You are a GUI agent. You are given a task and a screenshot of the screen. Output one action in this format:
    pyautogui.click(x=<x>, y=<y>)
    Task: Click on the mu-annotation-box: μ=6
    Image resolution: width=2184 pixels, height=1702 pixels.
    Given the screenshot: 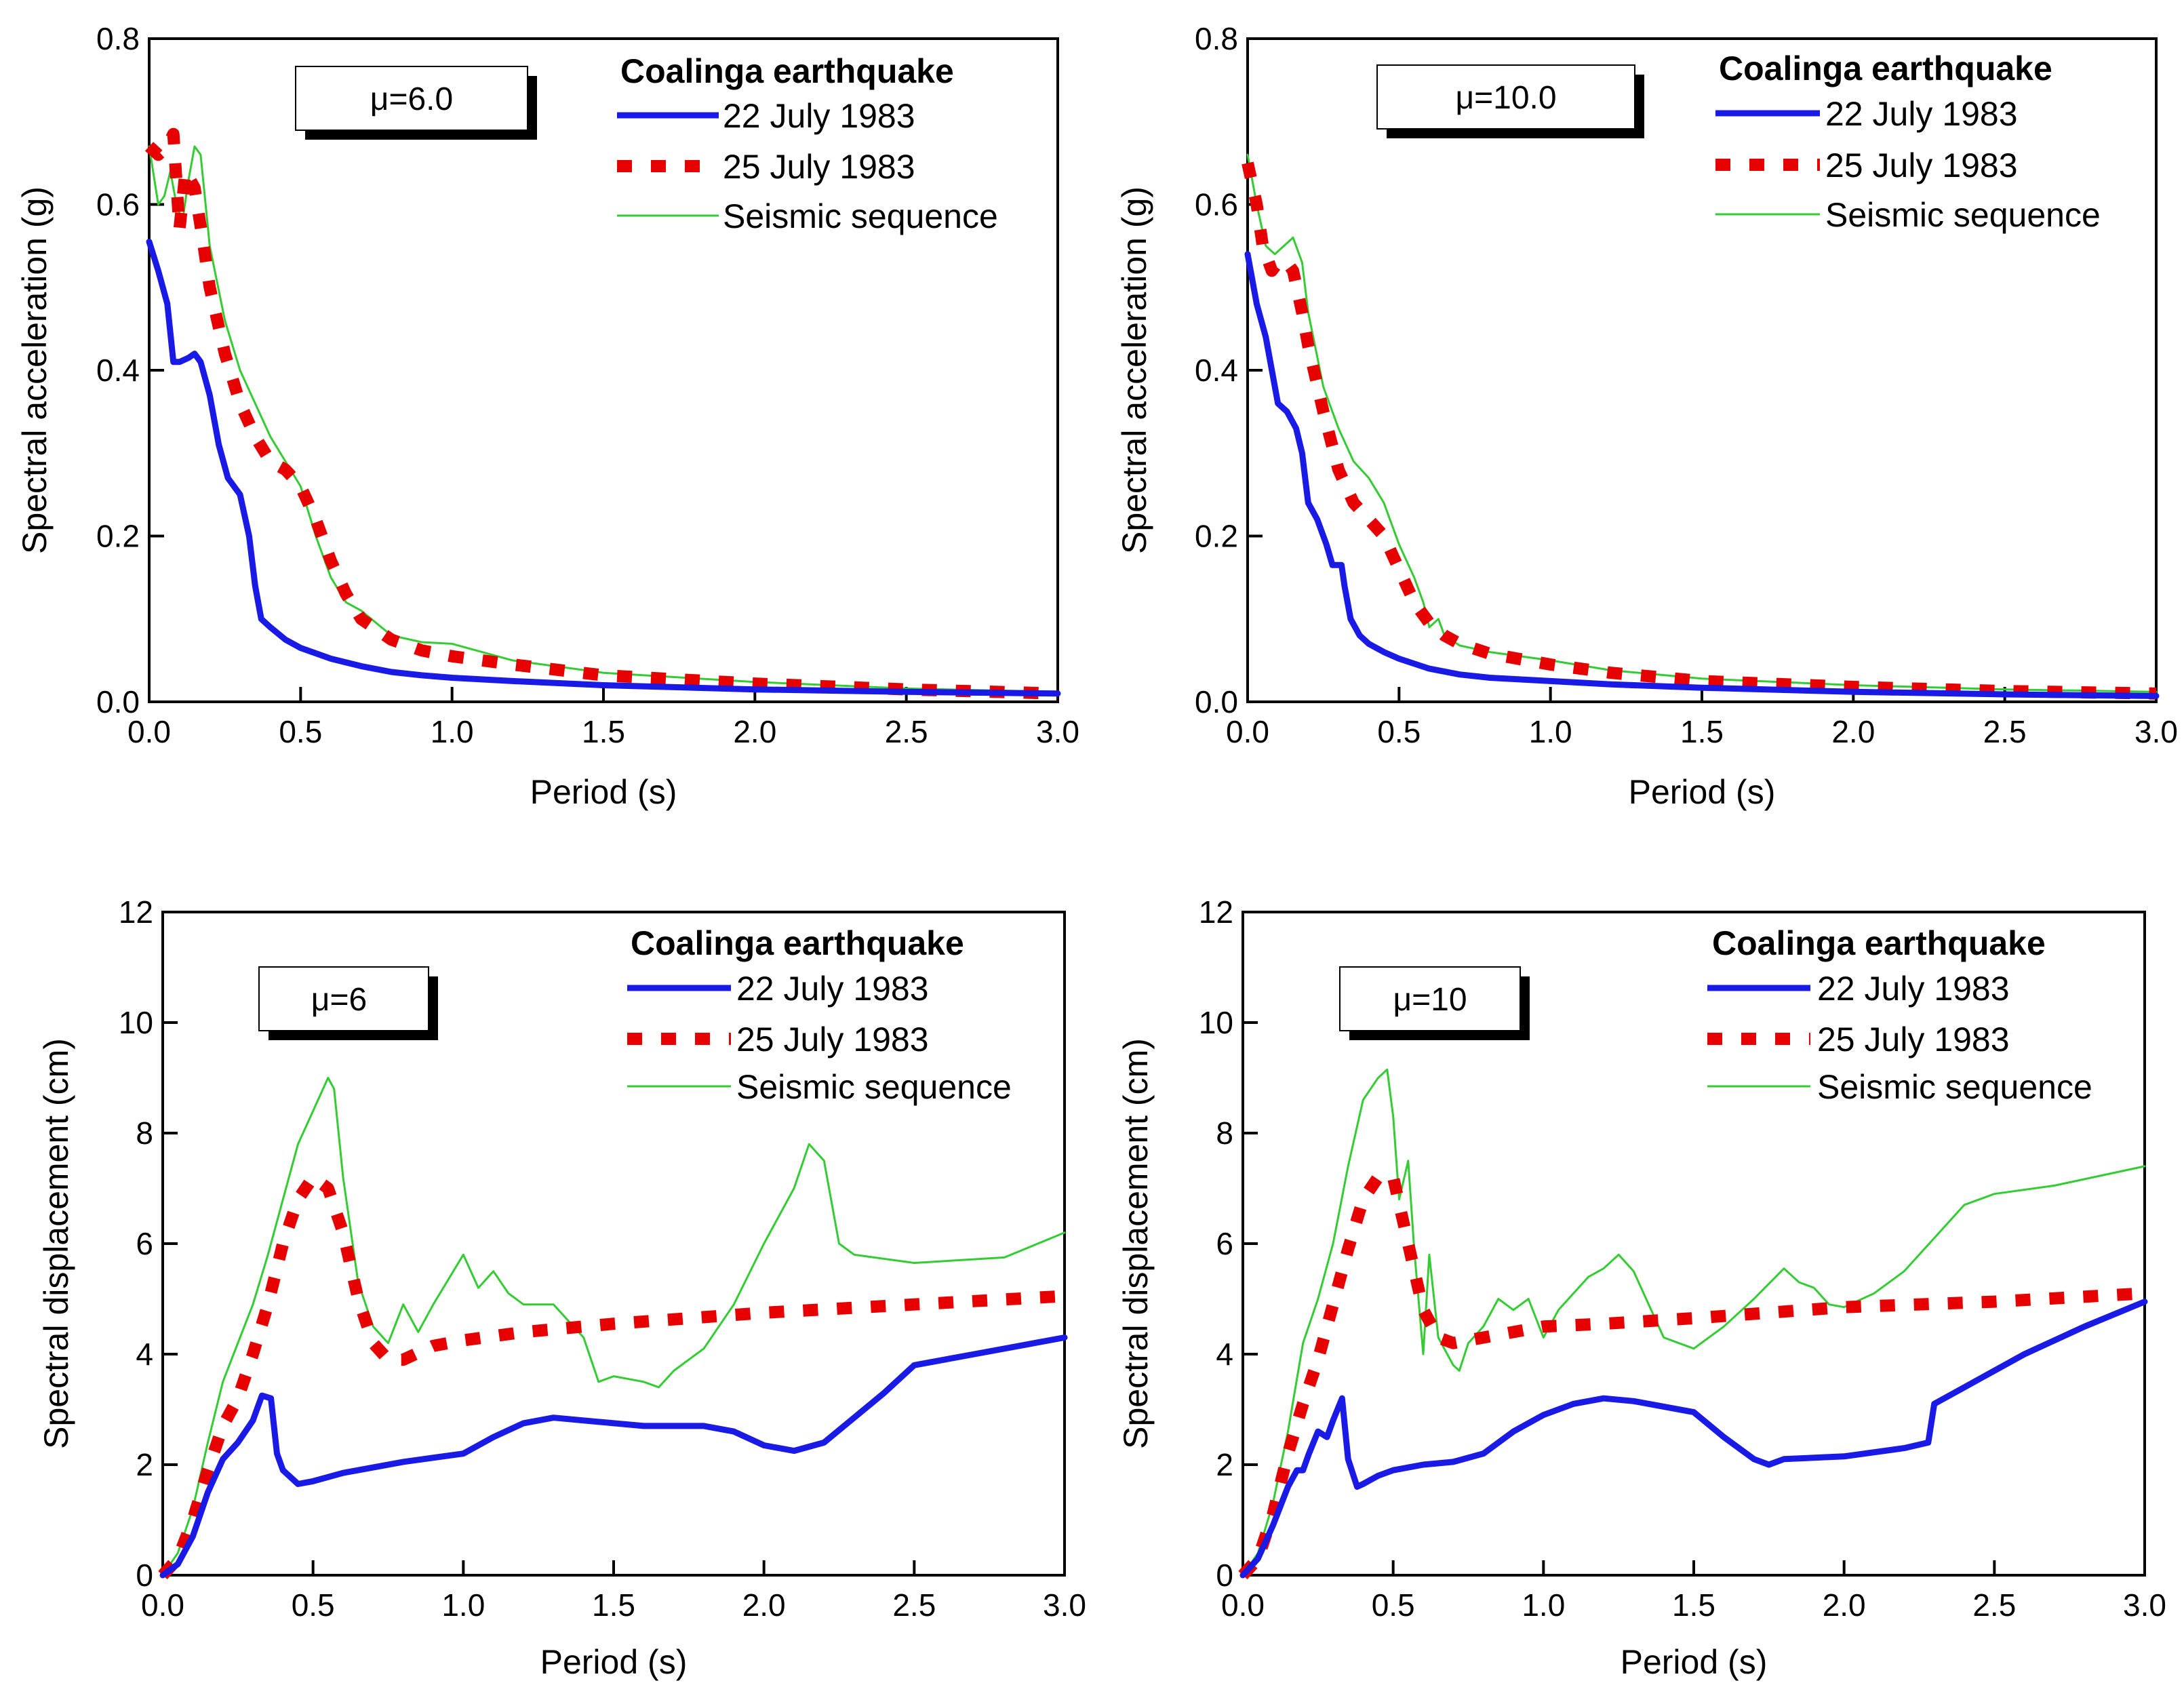 What is the action you would take?
    pyautogui.click(x=348, y=1003)
    